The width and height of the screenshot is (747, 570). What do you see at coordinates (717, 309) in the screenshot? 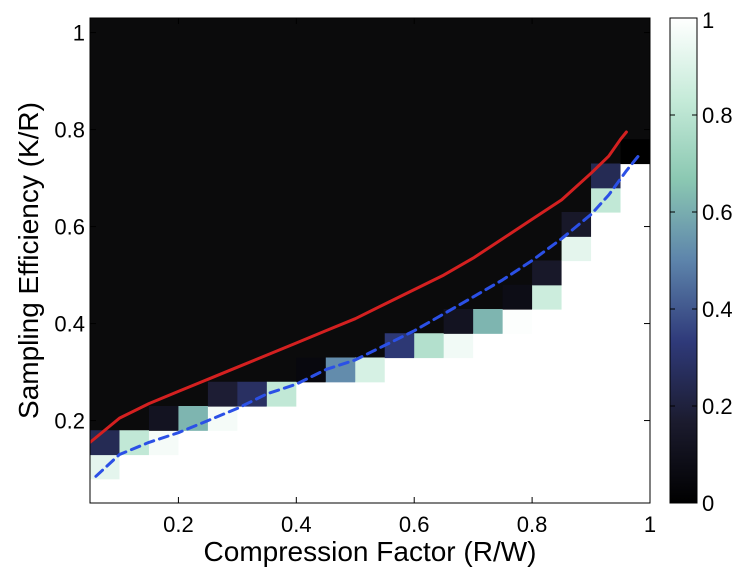
I see `colorbar-tick-label: 0.4` at bounding box center [717, 309].